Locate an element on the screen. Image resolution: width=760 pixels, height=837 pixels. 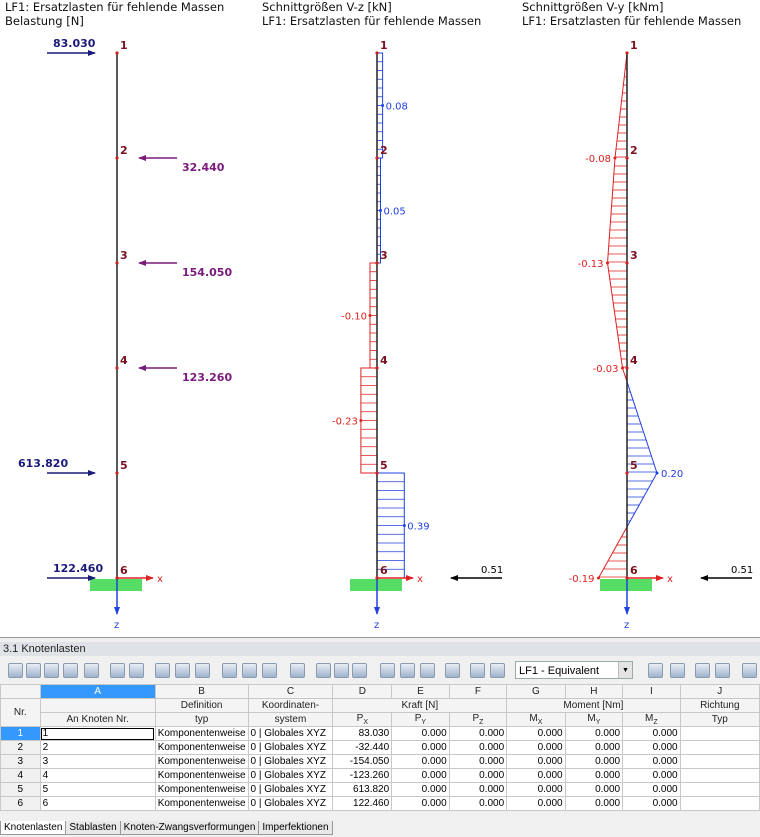
tab: Imperfektionen is located at coordinates (295, 828).